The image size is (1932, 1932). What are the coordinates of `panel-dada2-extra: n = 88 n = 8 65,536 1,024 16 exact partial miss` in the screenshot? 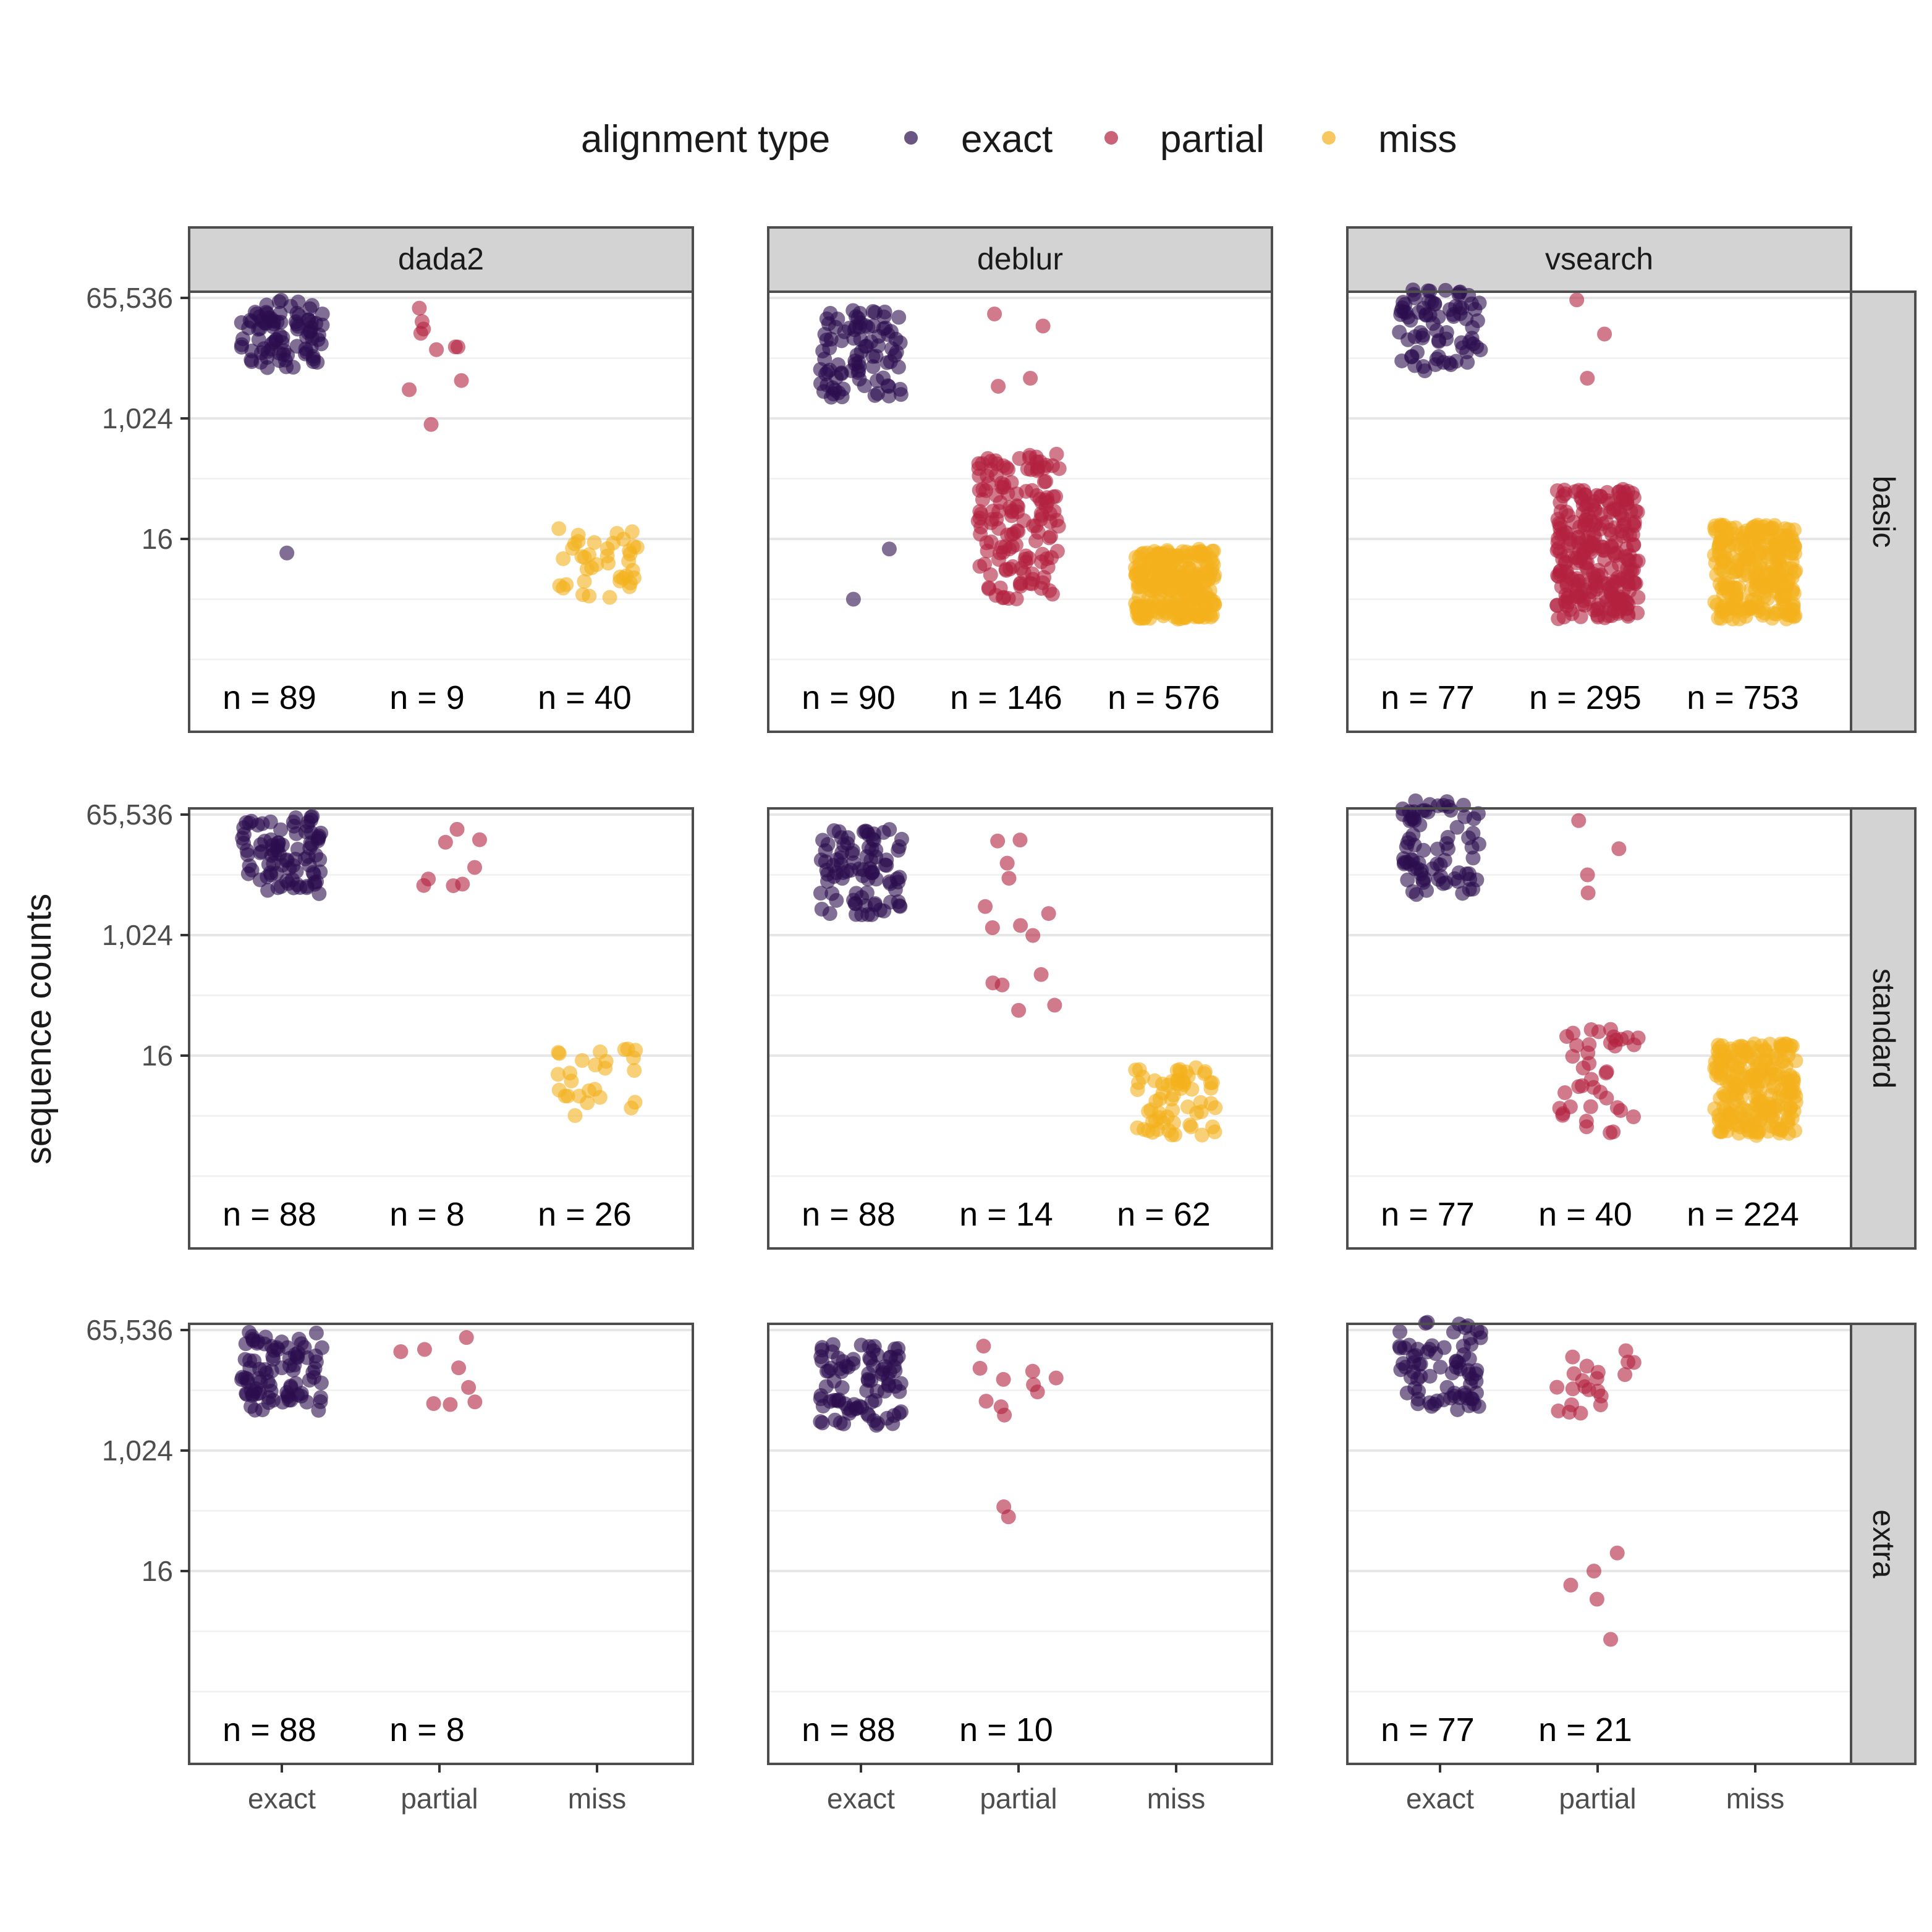 It's located at (390, 1564).